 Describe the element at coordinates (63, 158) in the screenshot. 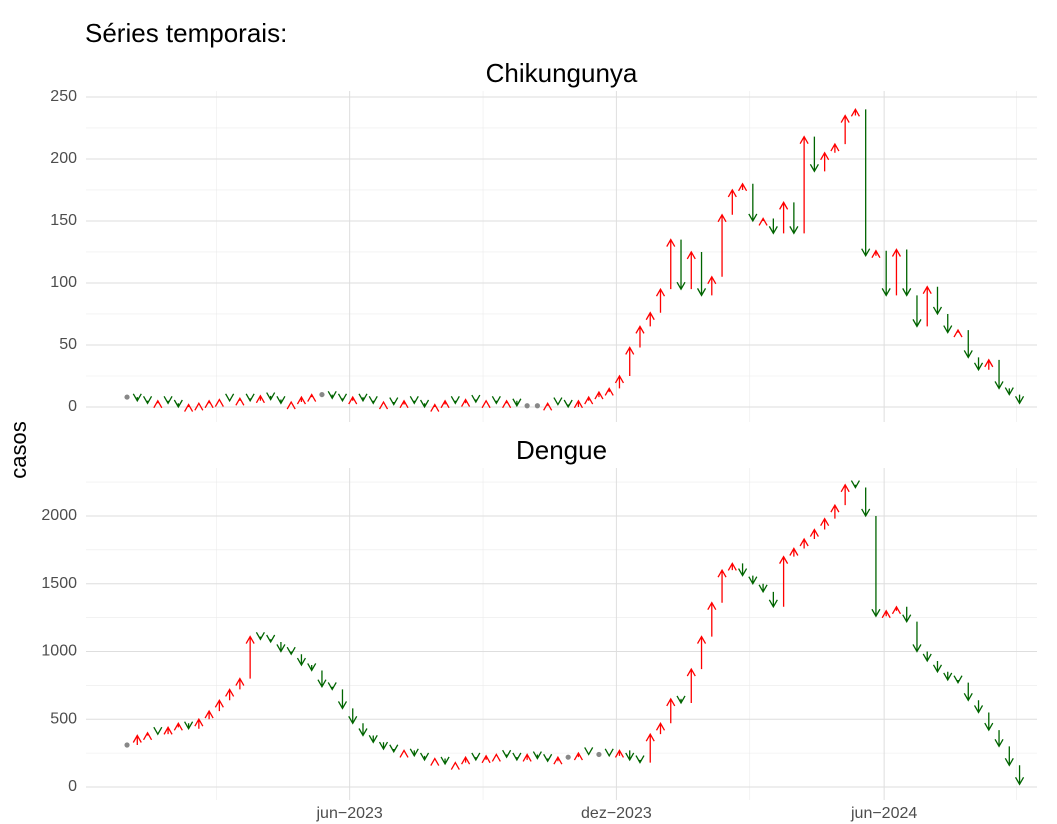

I see `y-tick-label: 200` at that location.